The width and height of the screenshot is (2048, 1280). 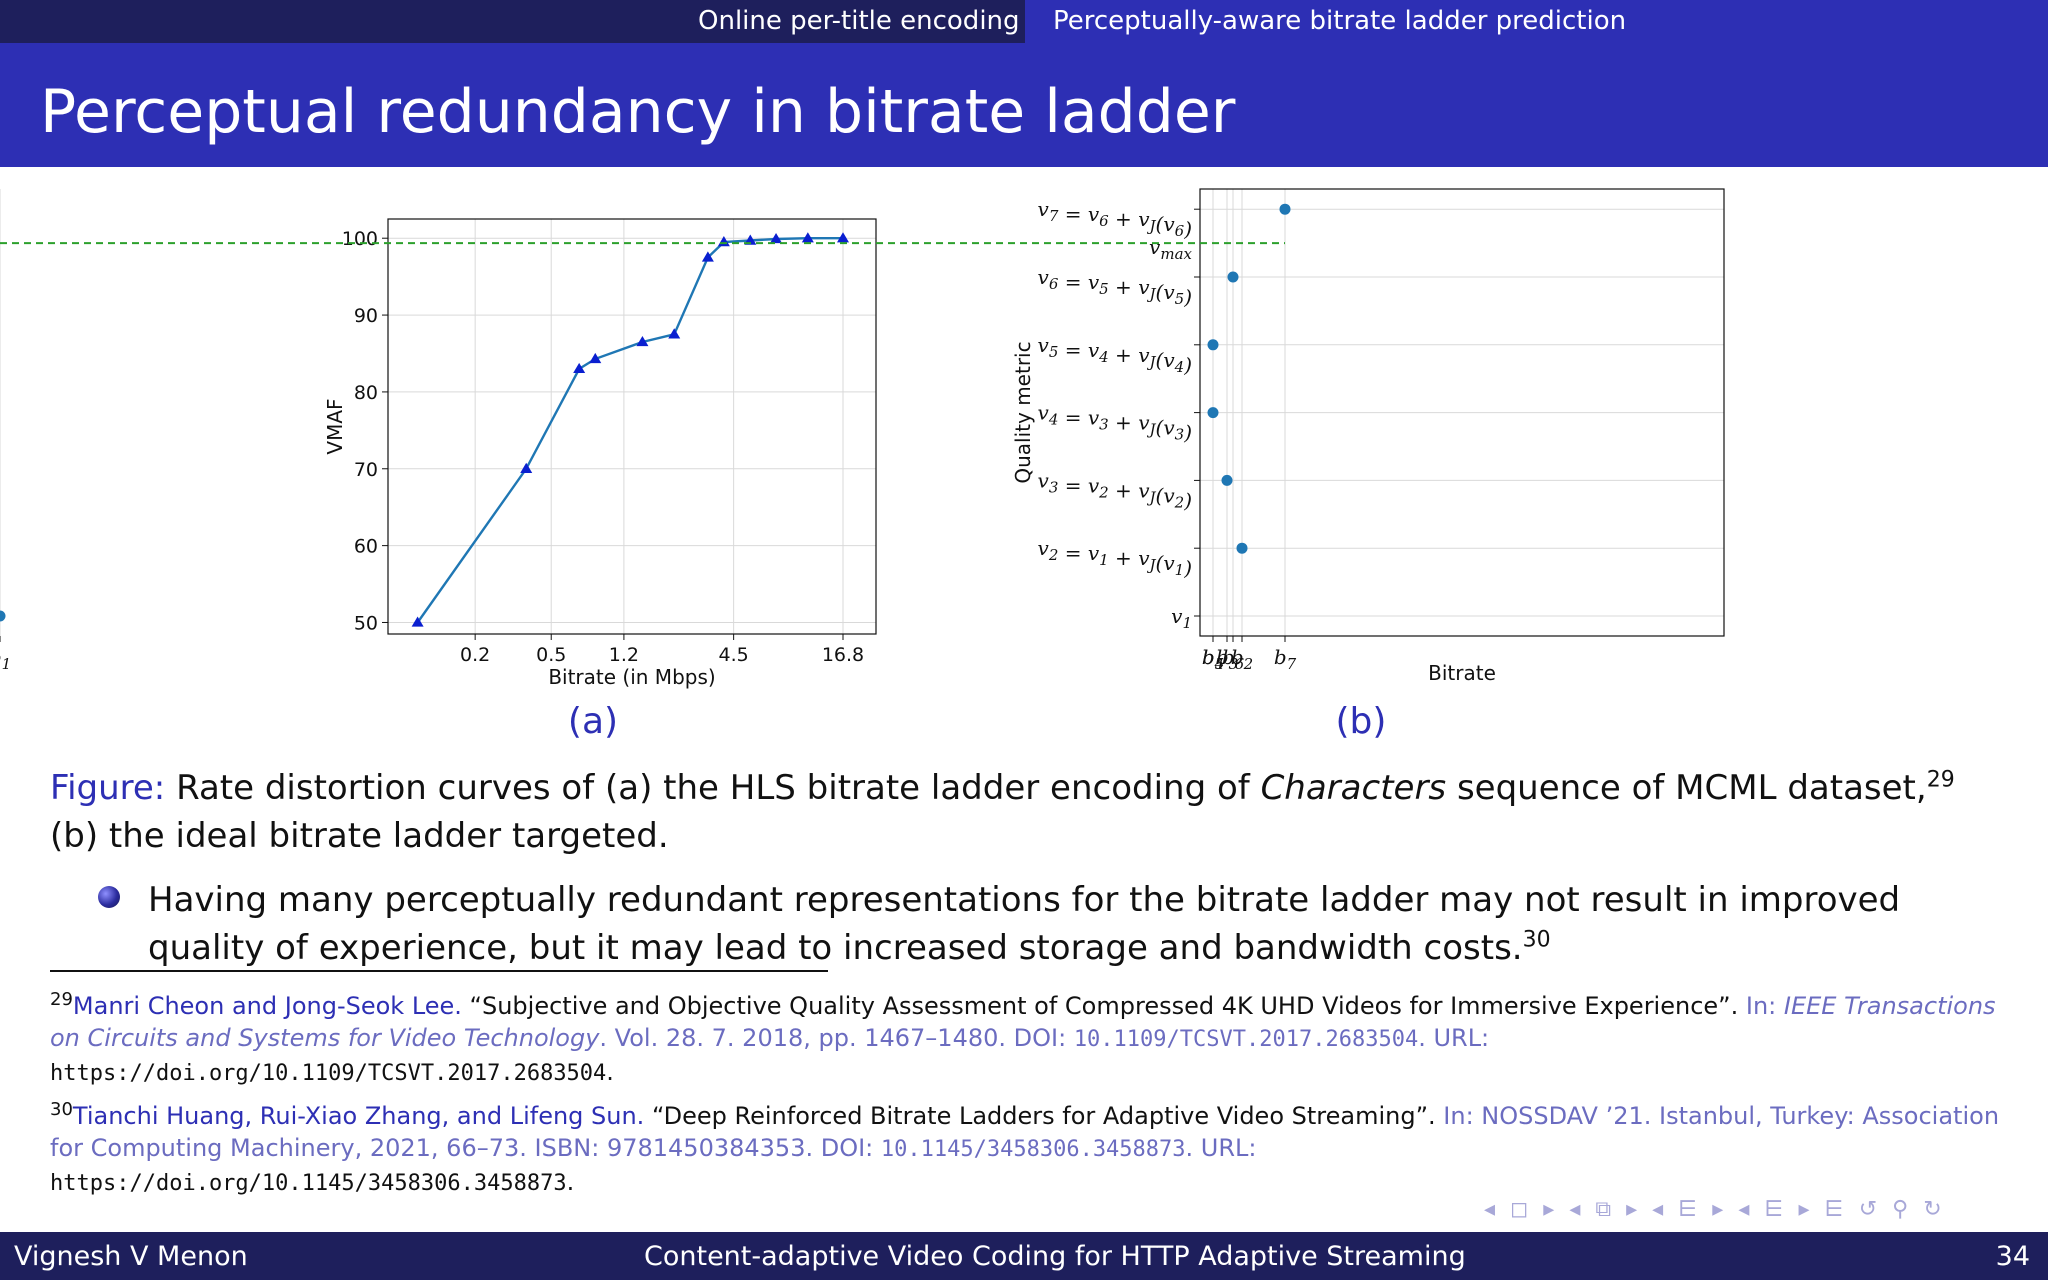 I want to click on y-tick-label: 90, so click(x=366, y=316).